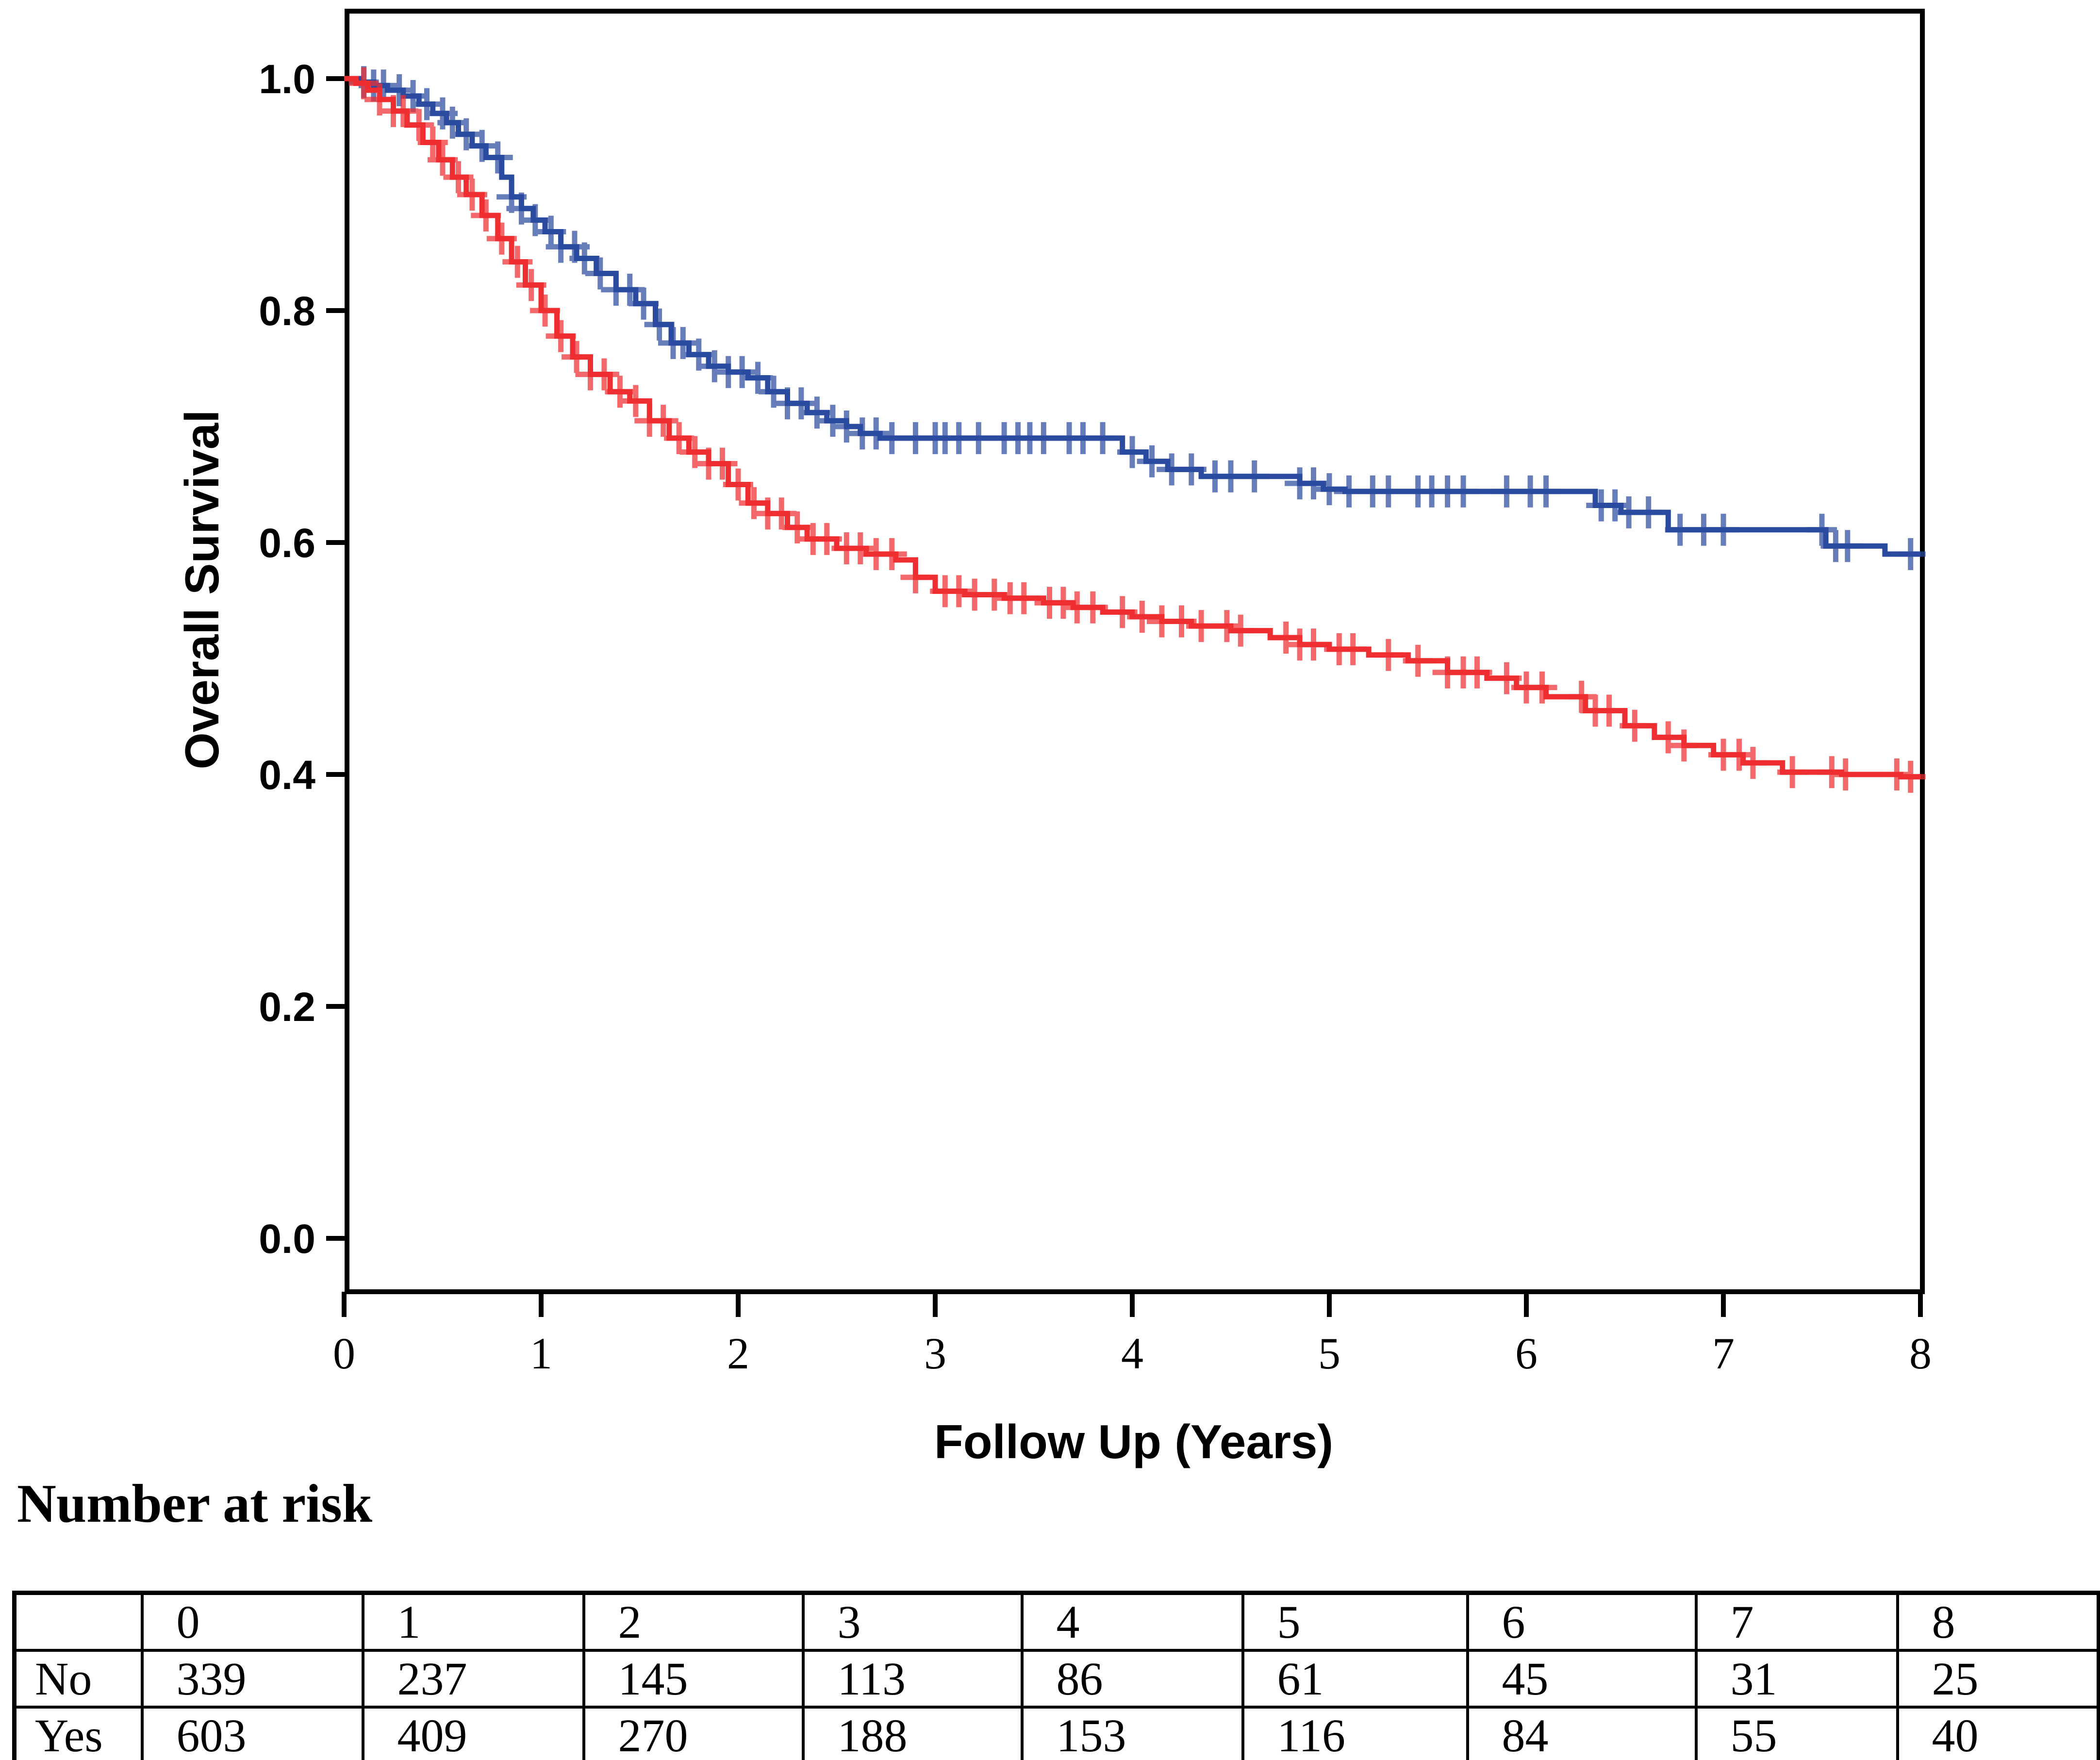 The width and height of the screenshot is (2100, 1760). Describe the element at coordinates (1796, 1622) in the screenshot. I see `risk-header-7: 7` at that location.